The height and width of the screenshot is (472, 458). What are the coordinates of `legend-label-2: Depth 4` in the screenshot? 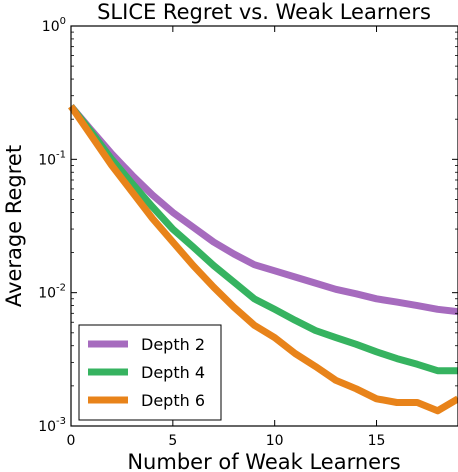 It's located at (173, 372).